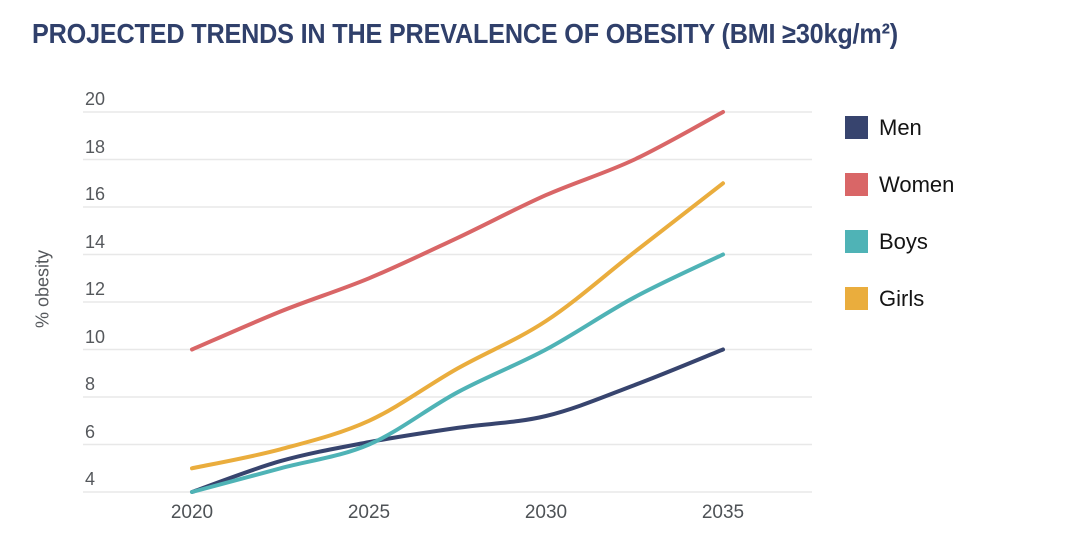 The width and height of the screenshot is (1084, 546). I want to click on x-tick-label: 2030, so click(546, 512).